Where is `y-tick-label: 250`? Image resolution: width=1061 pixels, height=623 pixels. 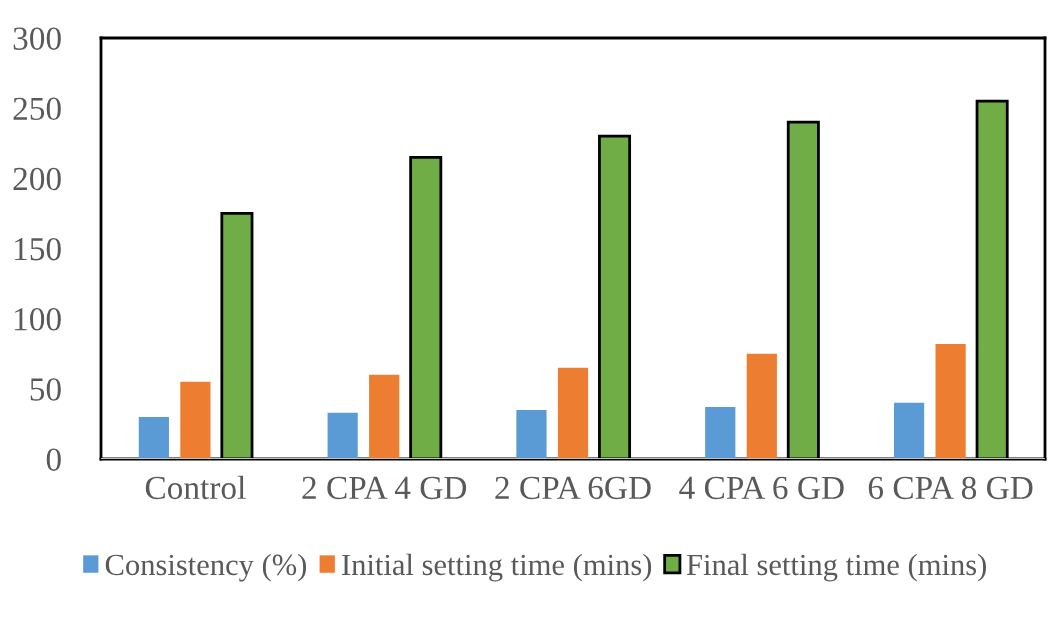 y-tick-label: 250 is located at coordinates (37, 109).